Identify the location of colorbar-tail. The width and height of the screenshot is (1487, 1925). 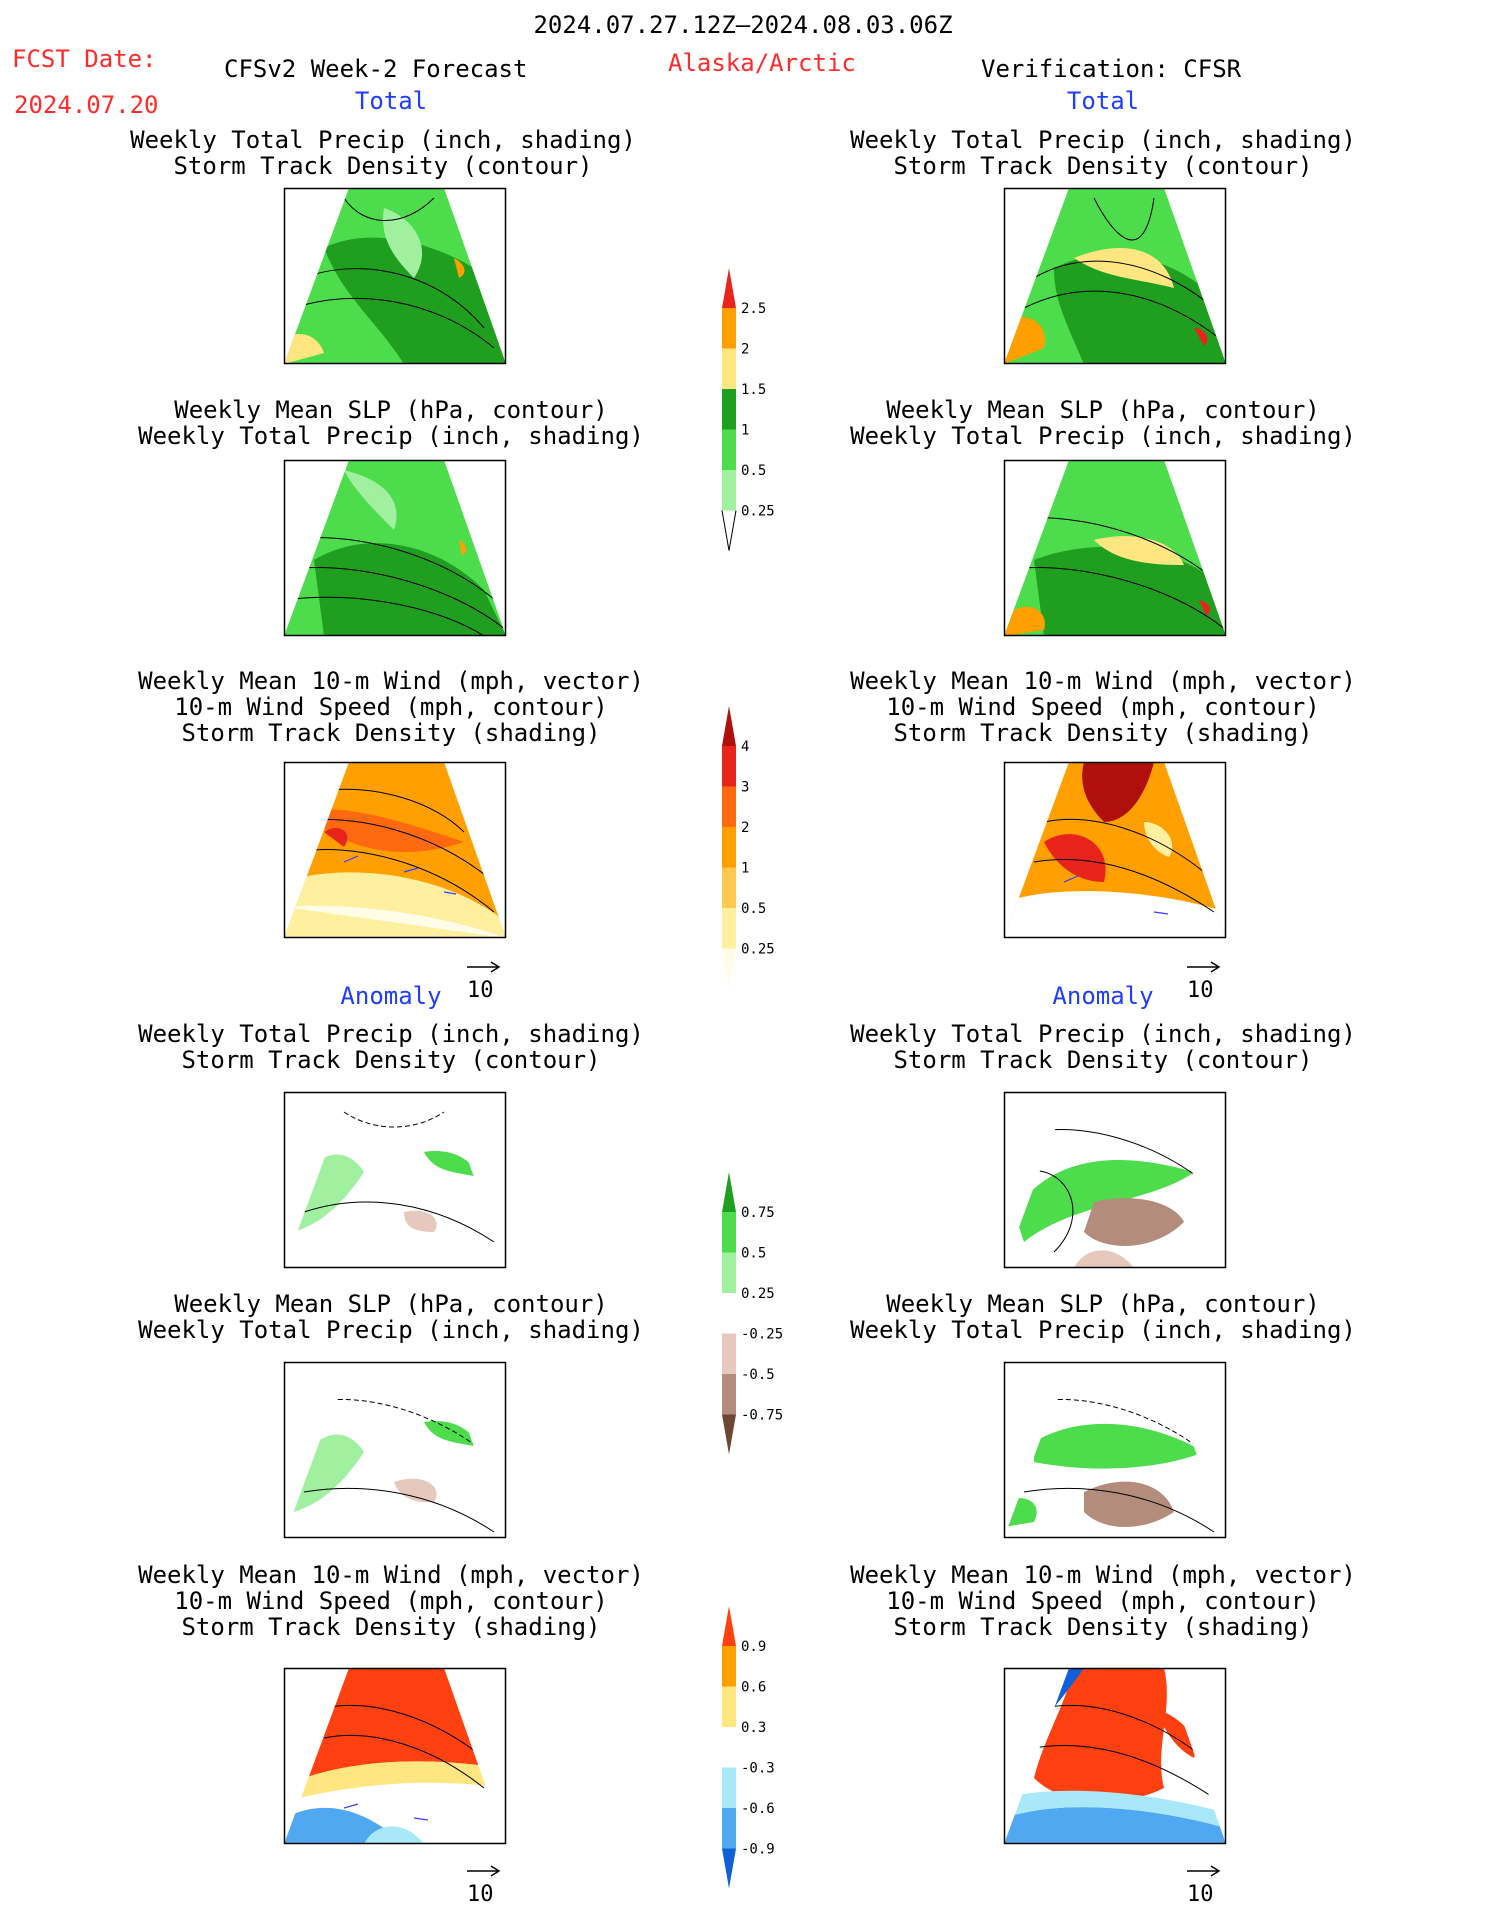
(729, 530).